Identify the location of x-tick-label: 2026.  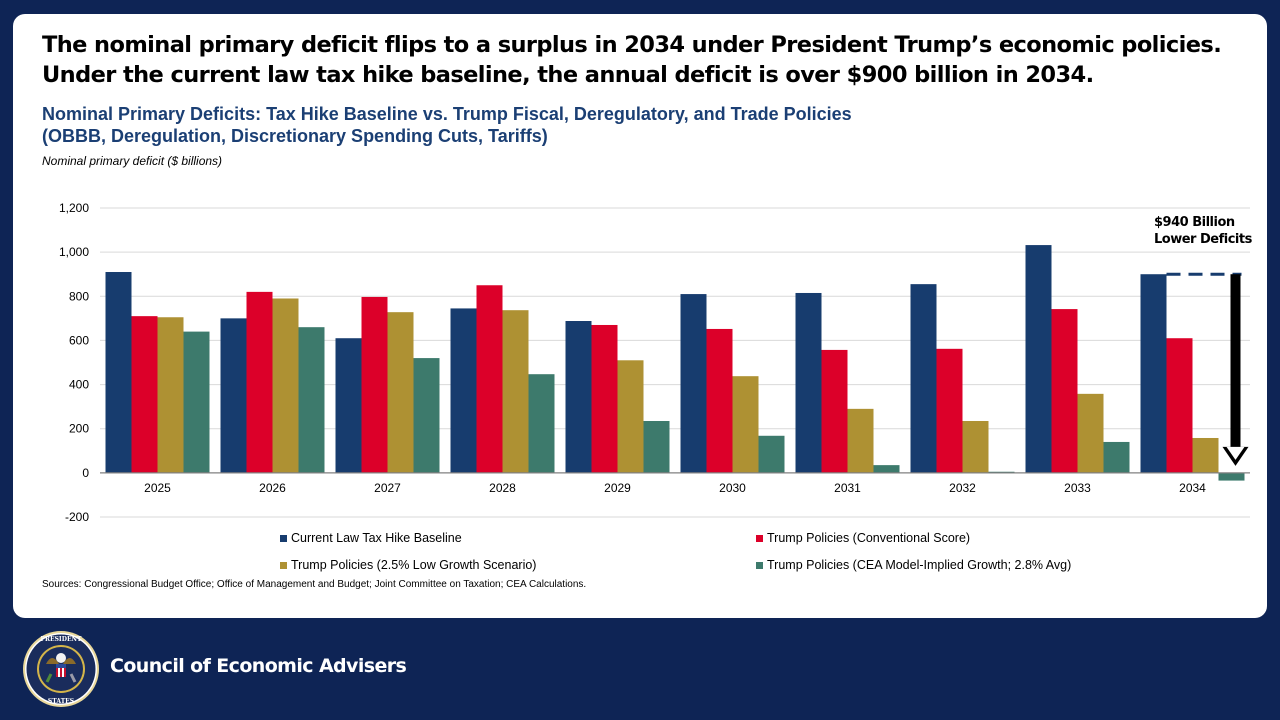
(272, 488).